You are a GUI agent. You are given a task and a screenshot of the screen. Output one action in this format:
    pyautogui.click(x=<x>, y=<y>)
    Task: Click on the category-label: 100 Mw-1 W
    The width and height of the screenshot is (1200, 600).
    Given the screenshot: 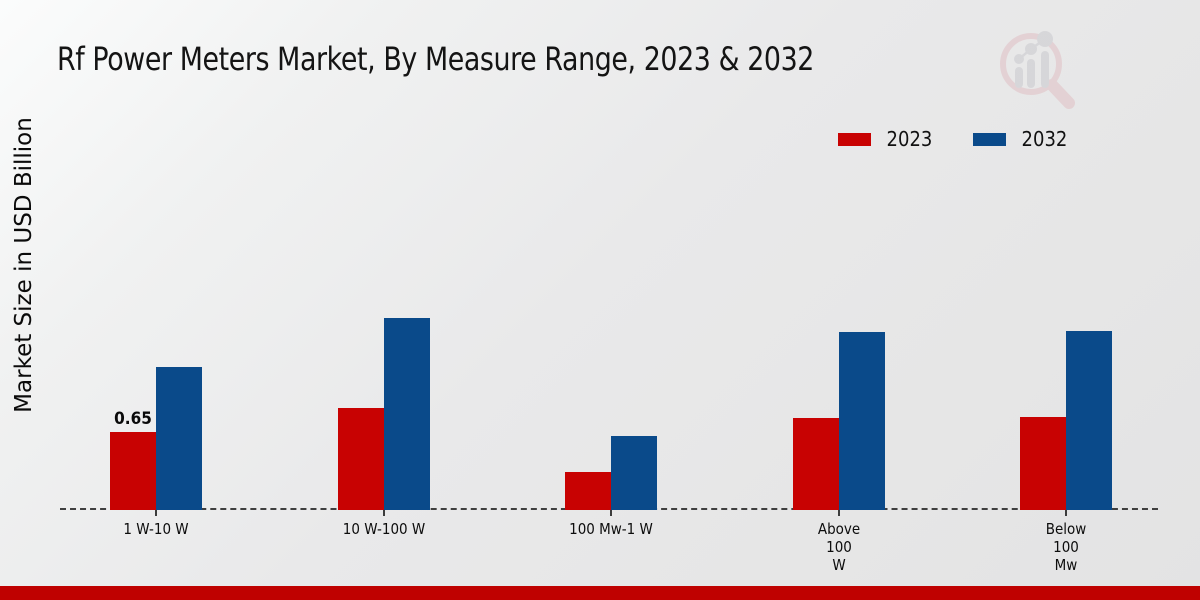 What is the action you would take?
    pyautogui.click(x=611, y=529)
    